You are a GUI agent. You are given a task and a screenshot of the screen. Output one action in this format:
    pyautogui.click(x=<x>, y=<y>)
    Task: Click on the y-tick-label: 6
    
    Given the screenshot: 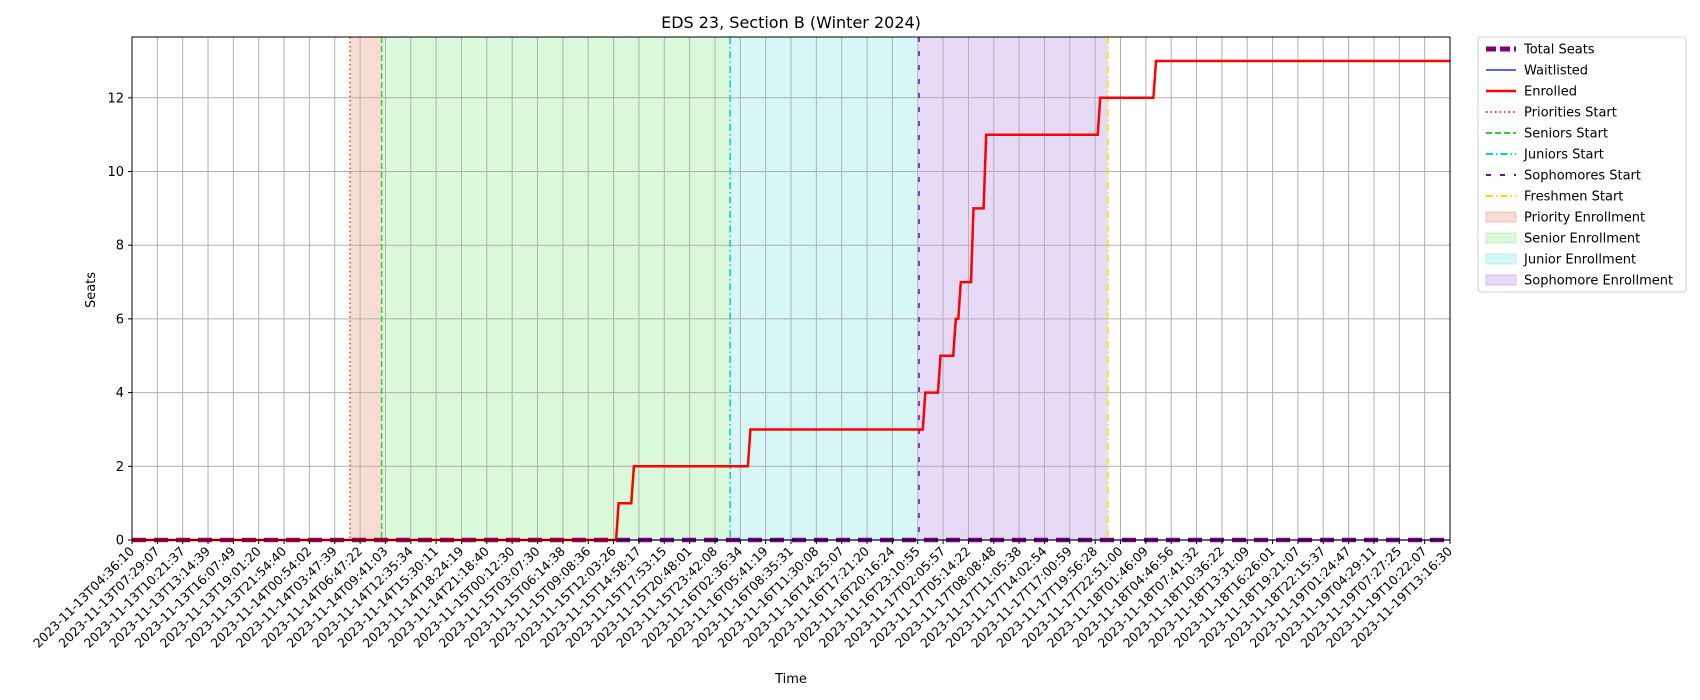 What is the action you would take?
    pyautogui.click(x=120, y=319)
    